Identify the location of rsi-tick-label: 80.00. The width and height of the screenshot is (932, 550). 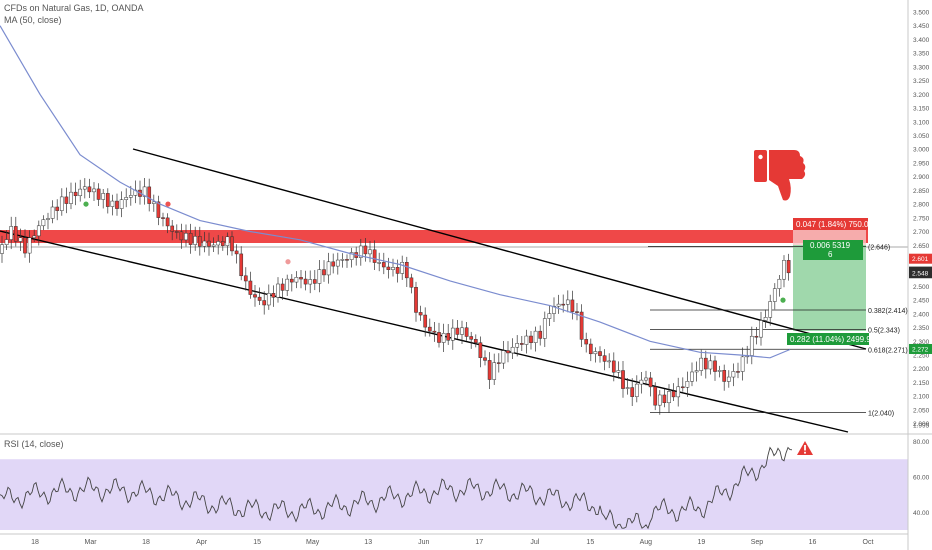
(921, 442).